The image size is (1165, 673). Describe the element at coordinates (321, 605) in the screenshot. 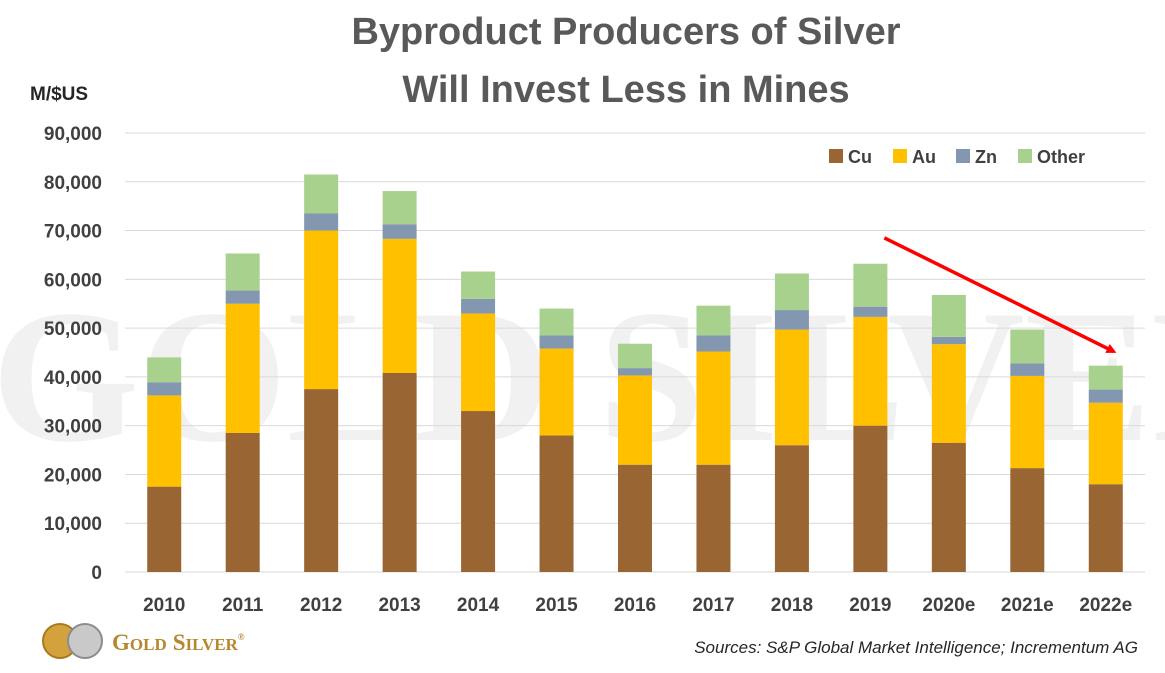

I see `x-tick-label: 2012` at that location.